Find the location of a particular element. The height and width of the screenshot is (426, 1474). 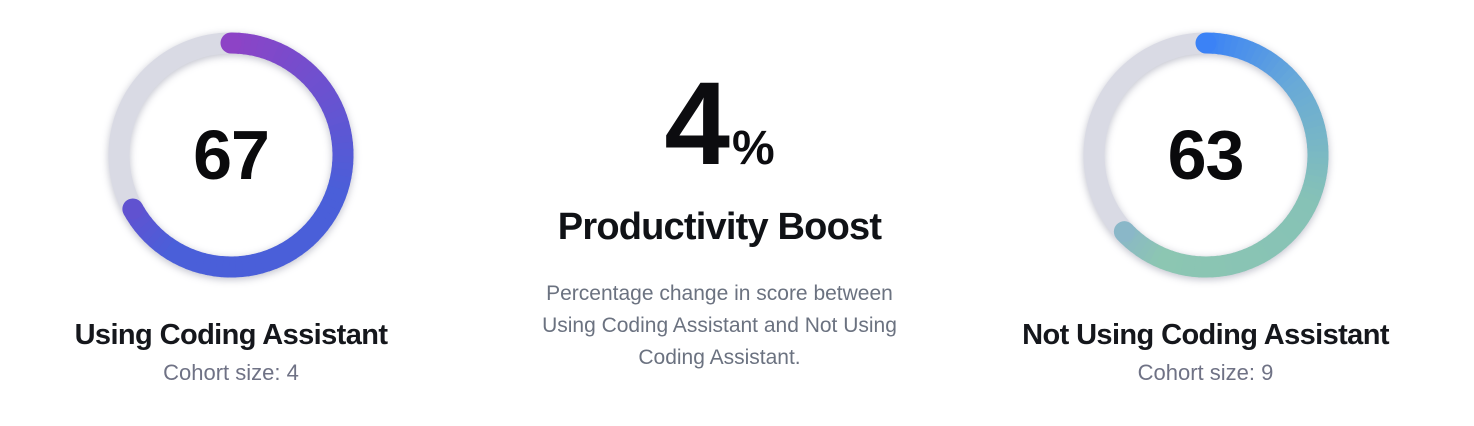

gauge-value-using: 67 is located at coordinates (231, 155).